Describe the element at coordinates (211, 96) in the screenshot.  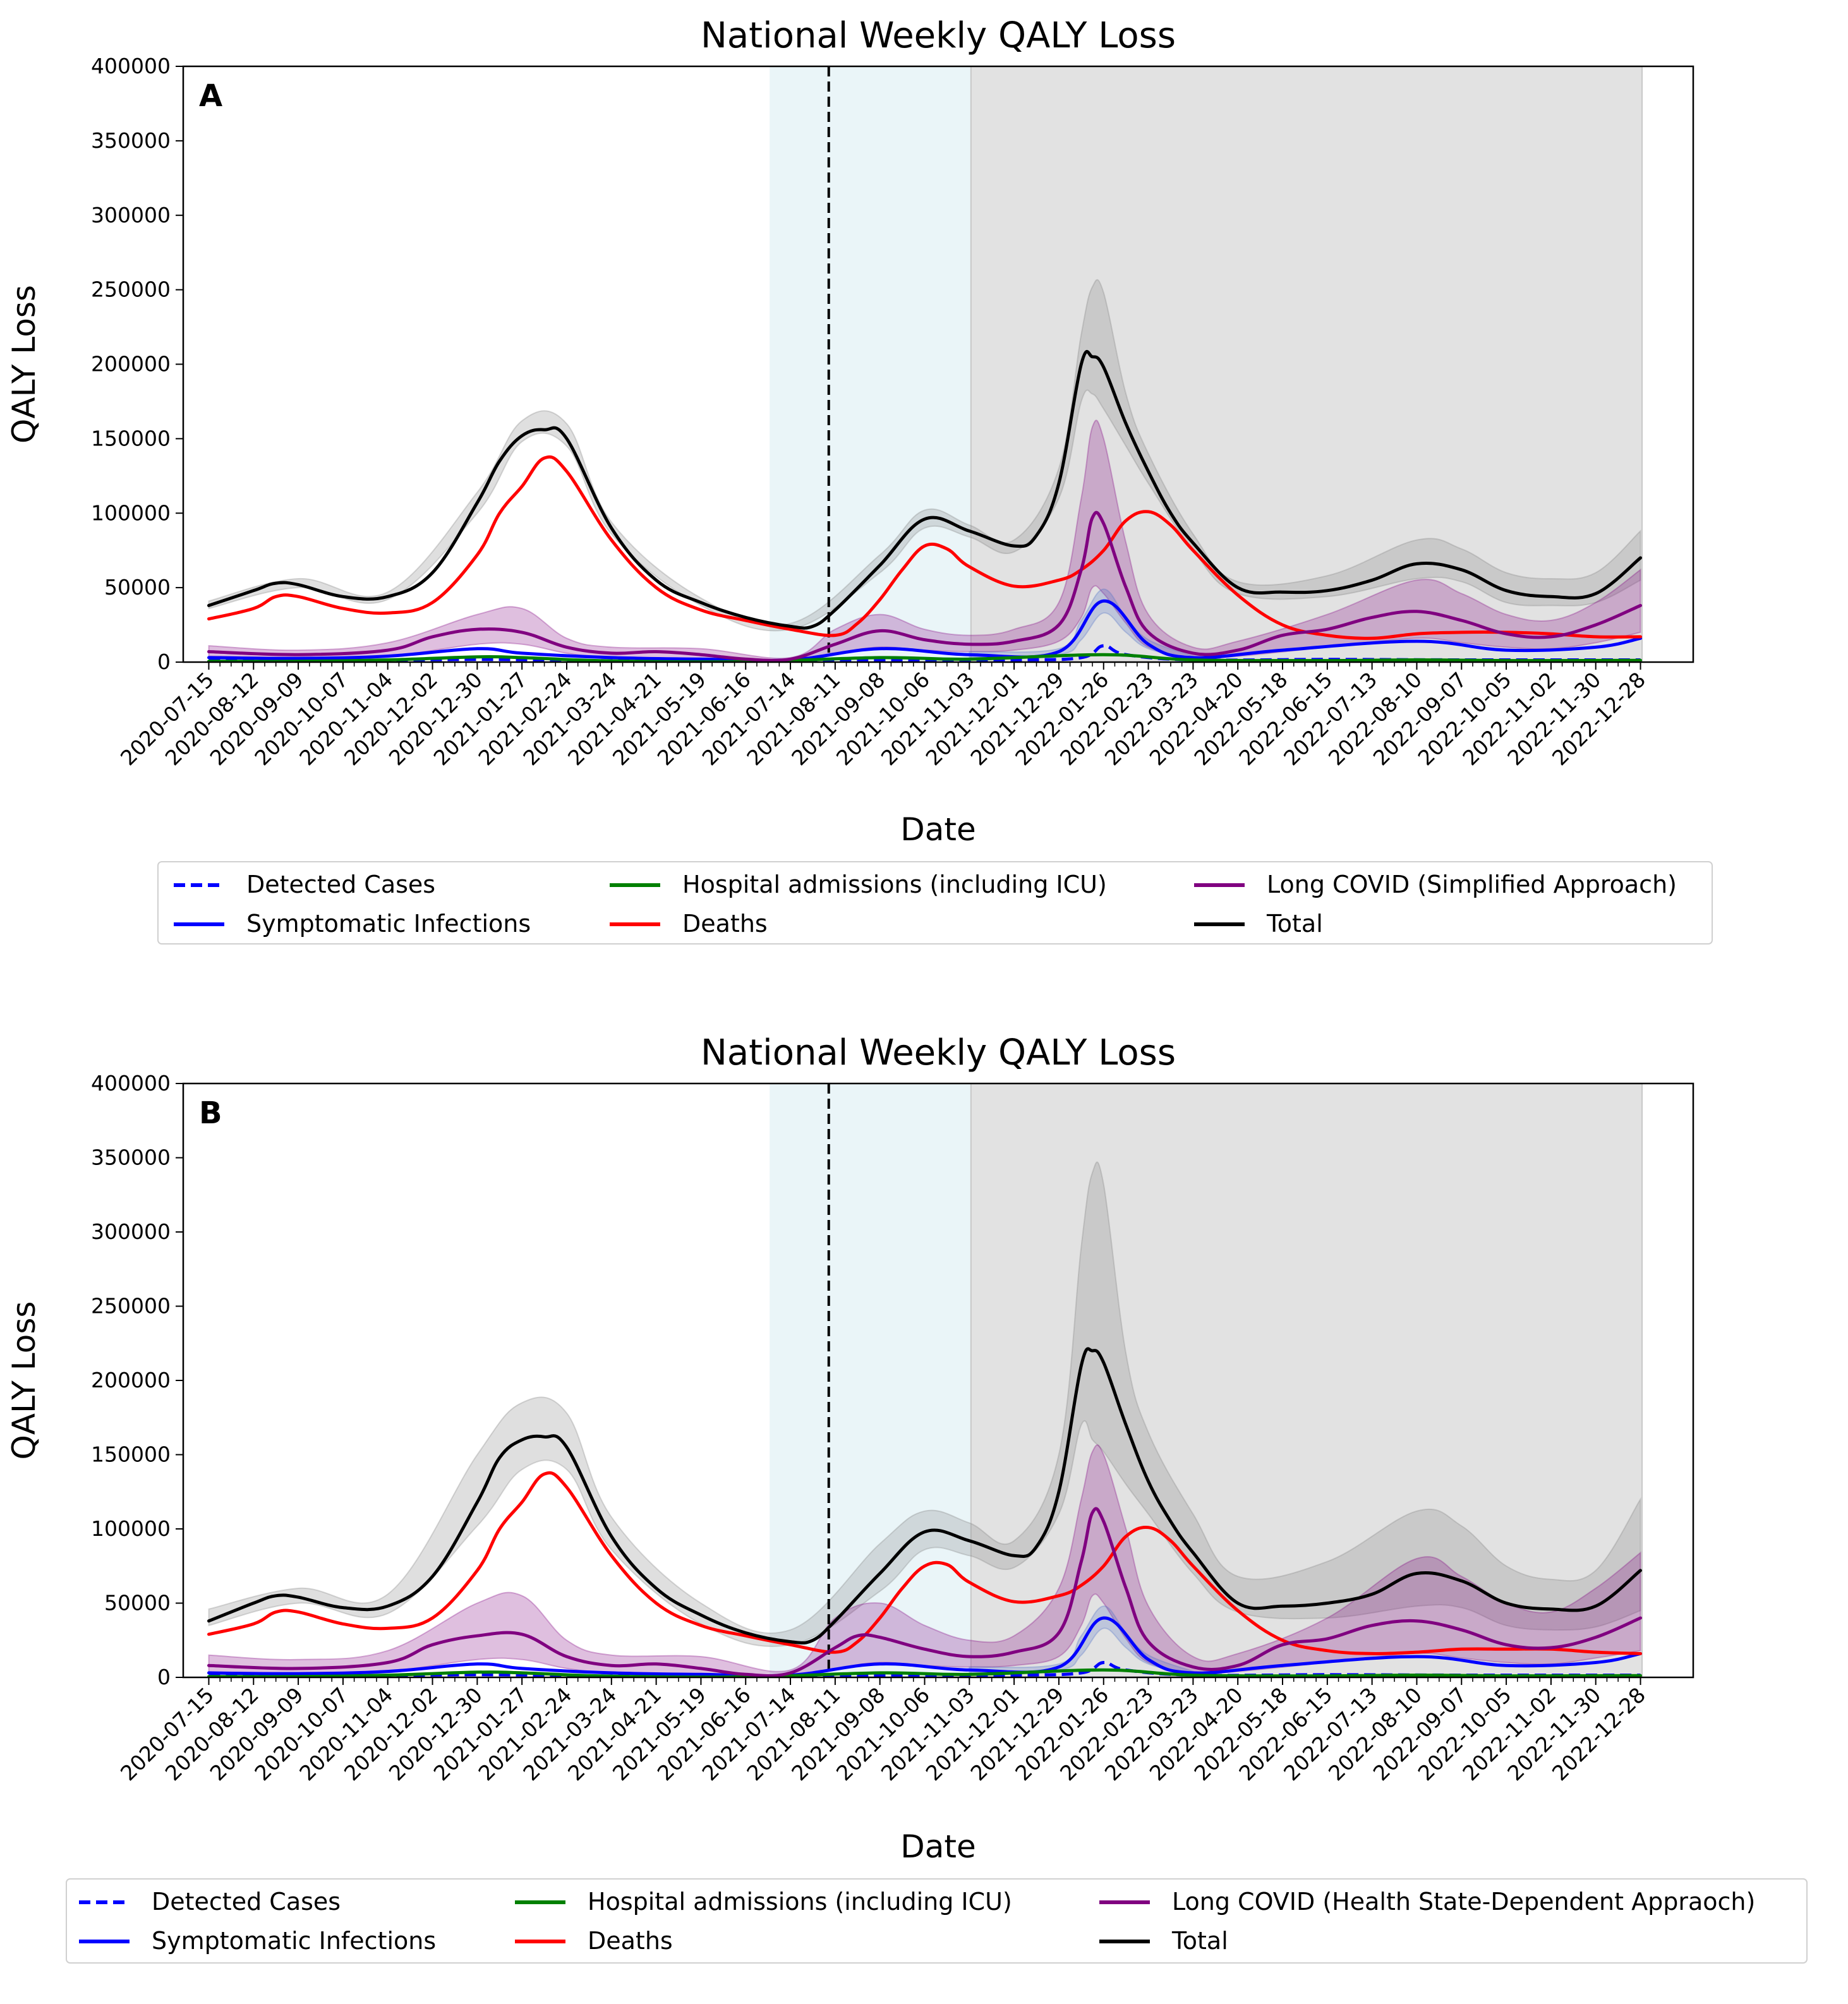
I see `panel-label: A` at that location.